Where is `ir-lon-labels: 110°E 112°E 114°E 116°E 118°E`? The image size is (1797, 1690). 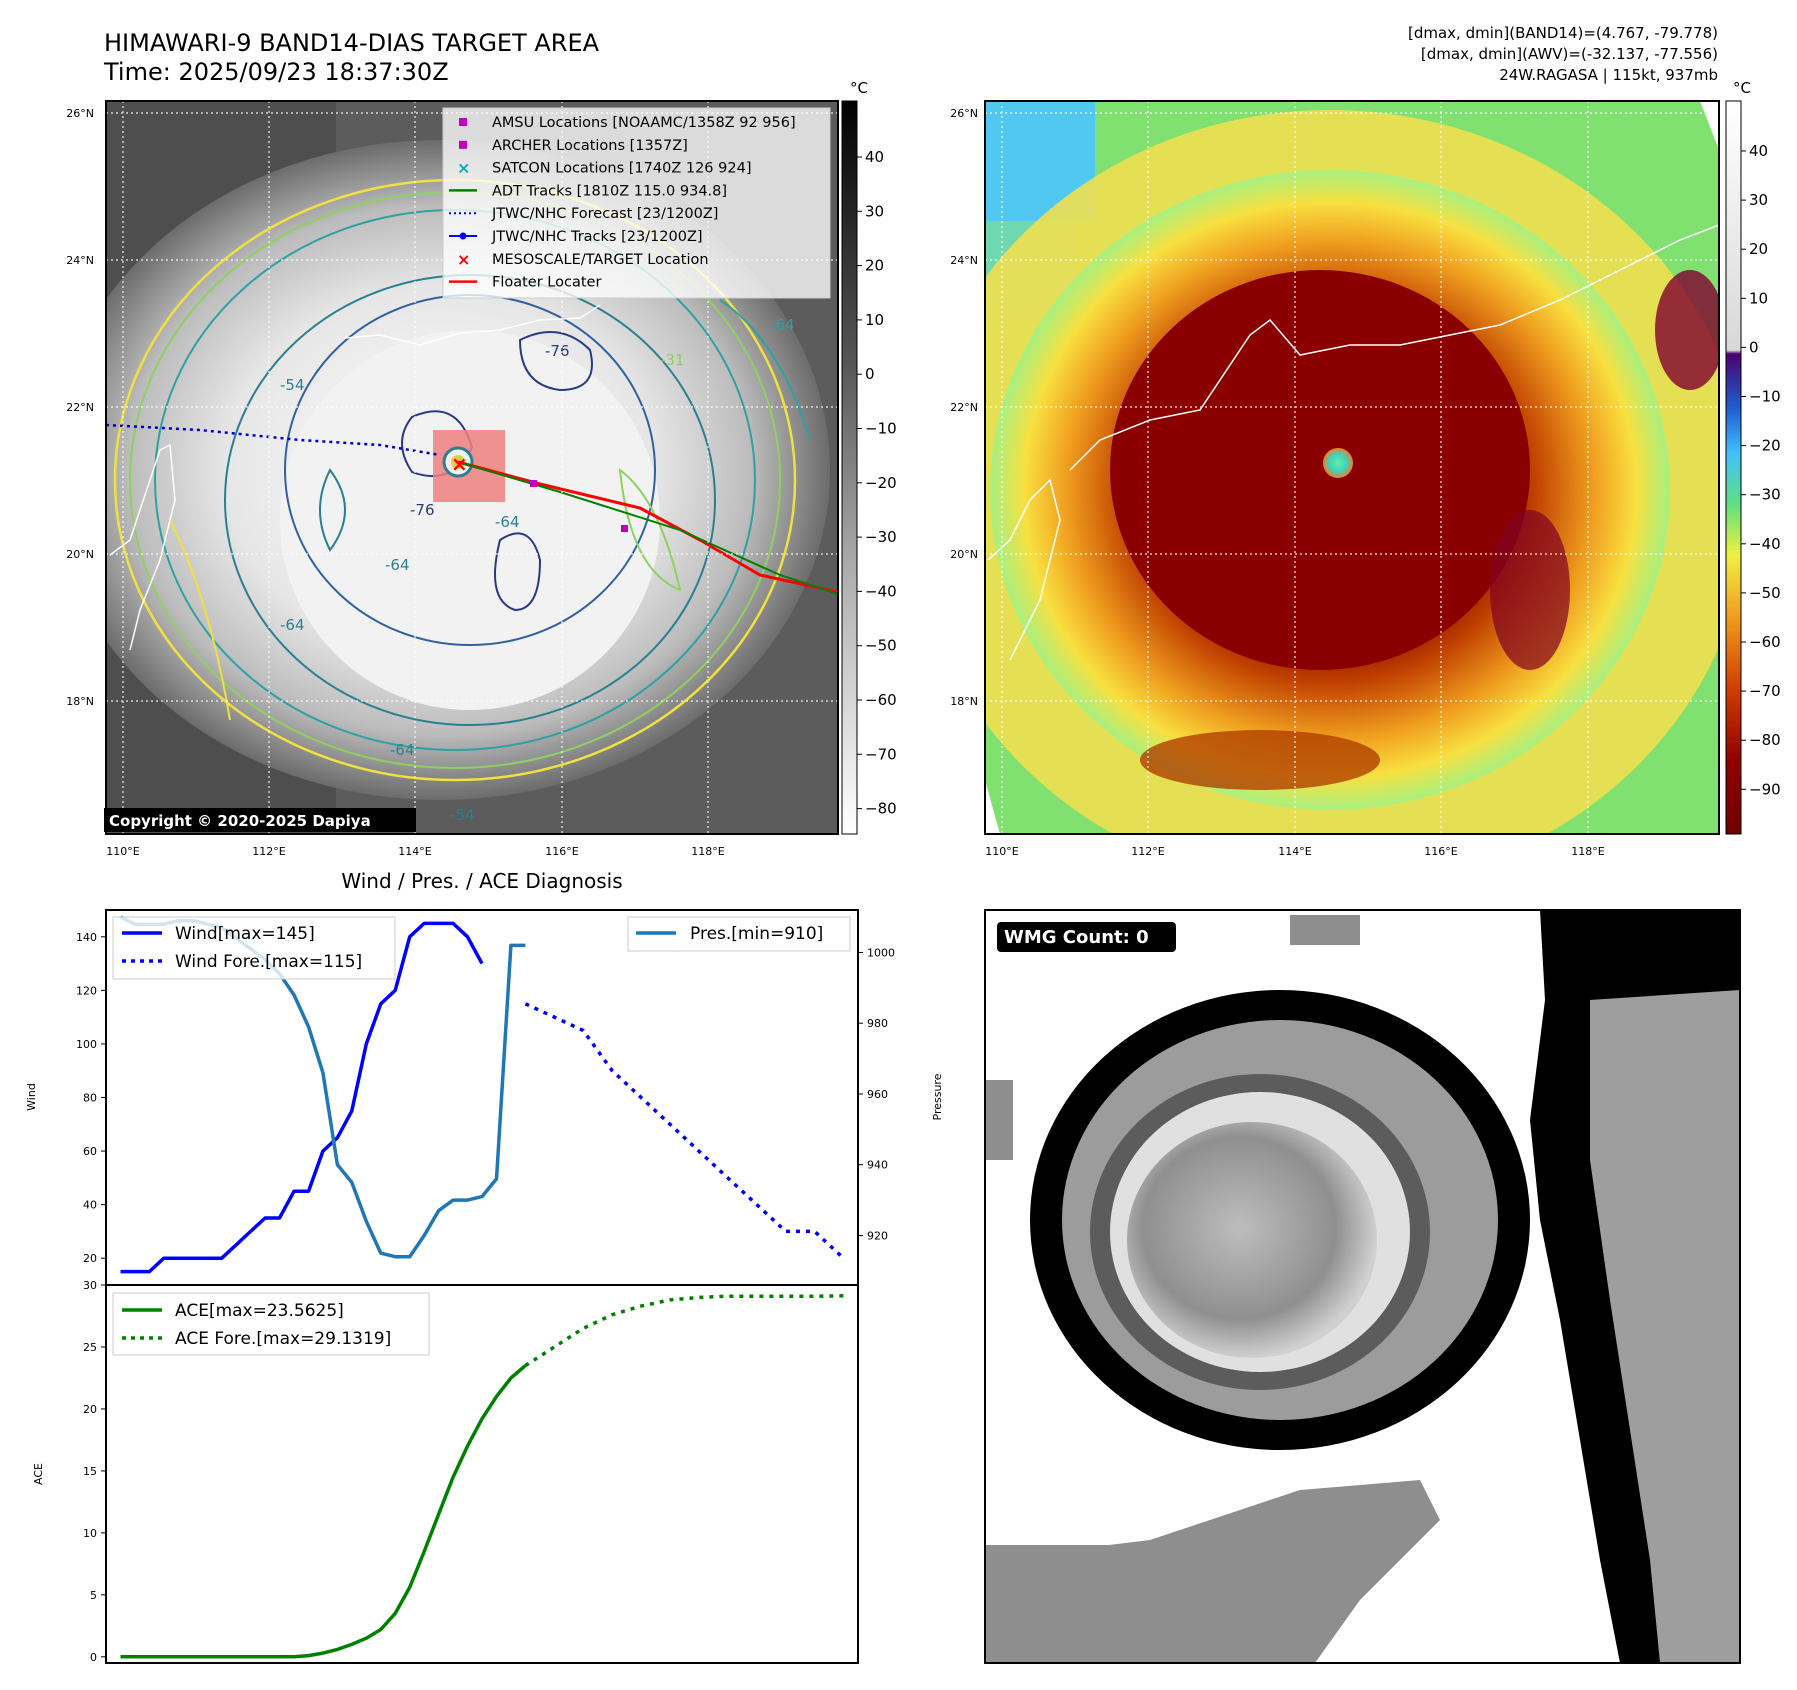 ir-lon-labels: 110°E 112°E 114°E 116°E 118°E is located at coordinates (415, 851).